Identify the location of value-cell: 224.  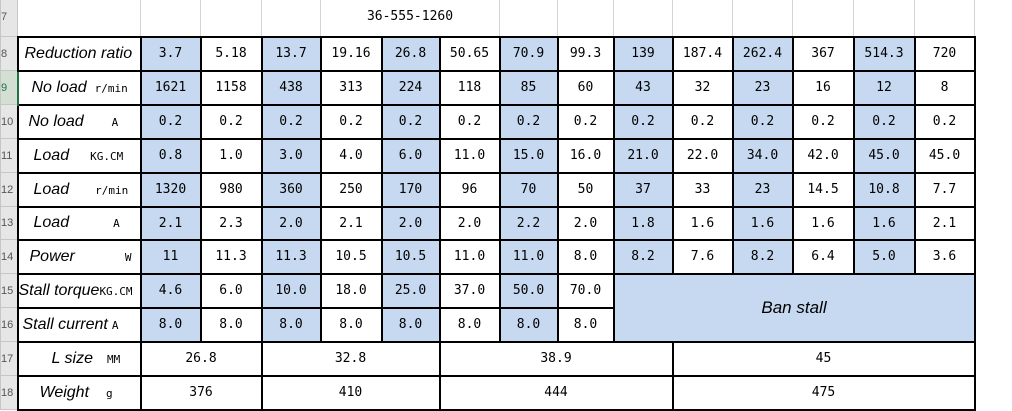
(410, 87).